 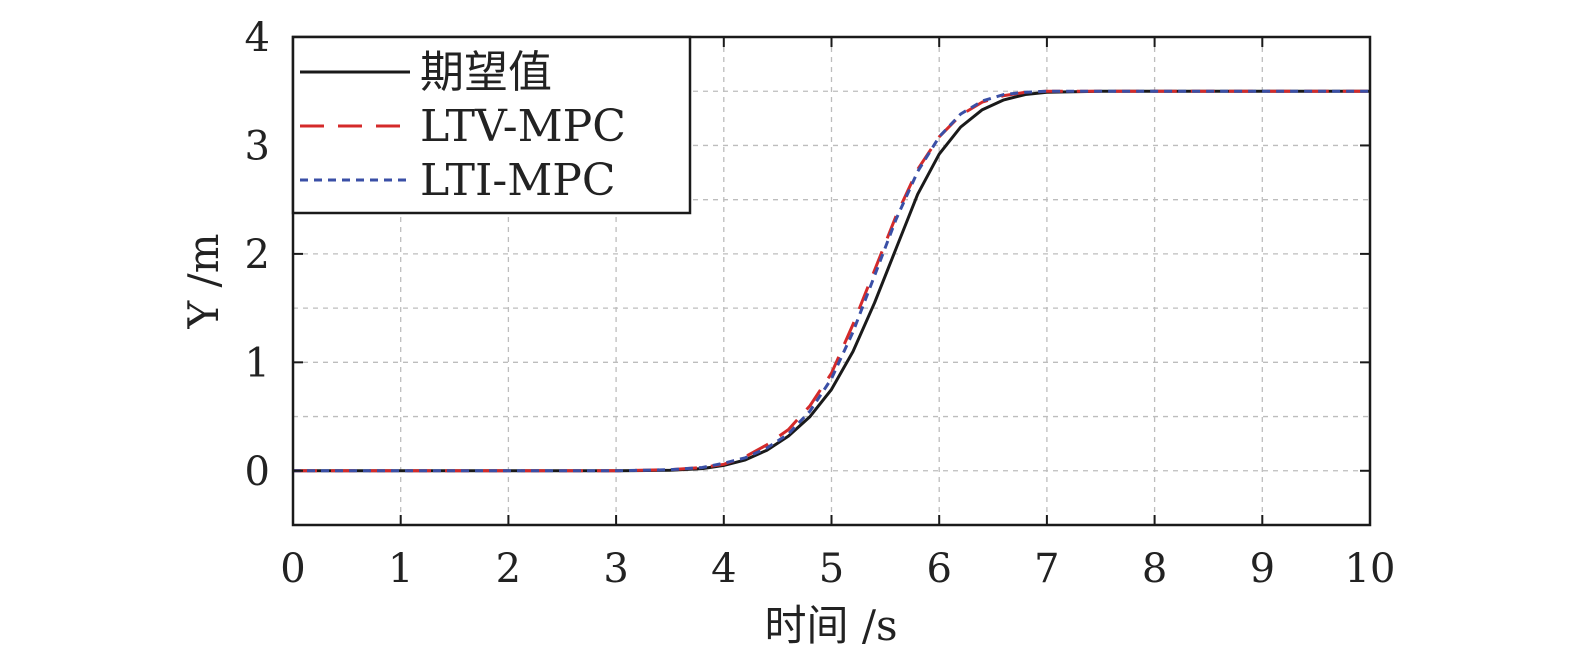 I want to click on x-axis-title: 时间 /s, so click(x=830, y=625).